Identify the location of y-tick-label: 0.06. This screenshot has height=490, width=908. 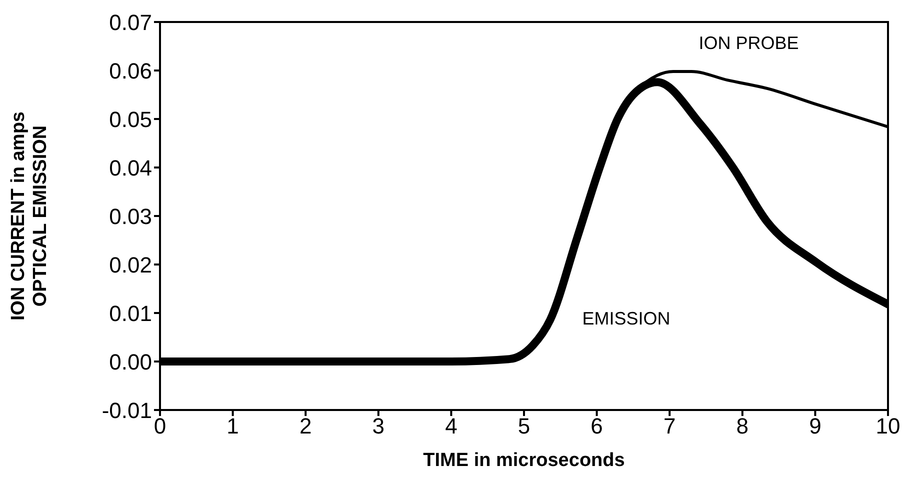
(130, 71).